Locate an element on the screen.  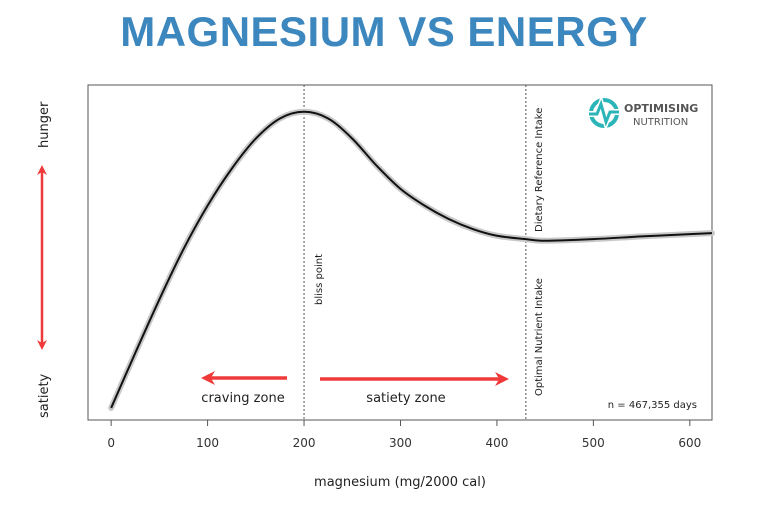
logo: OPTIMISING NUTRITION is located at coordinates (643, 113).